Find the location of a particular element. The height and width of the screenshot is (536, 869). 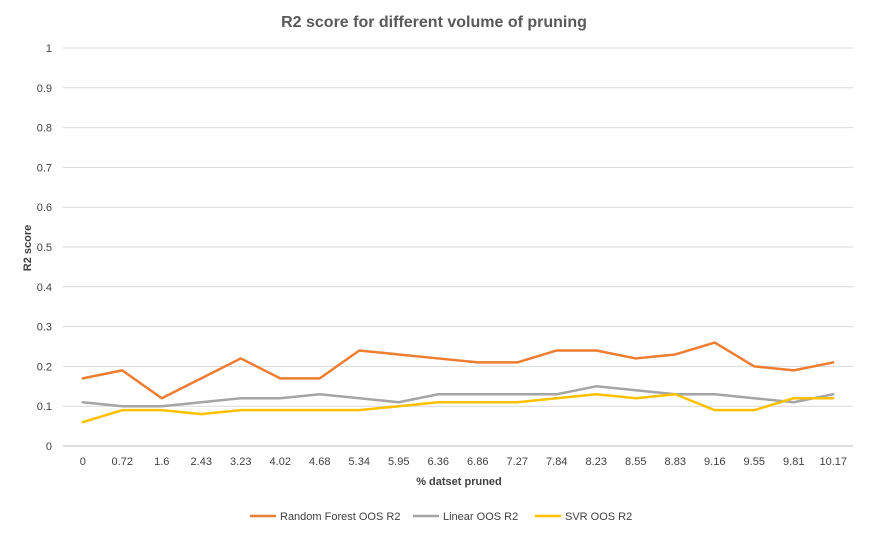

y-axis-label: R2 score is located at coordinates (28, 248).